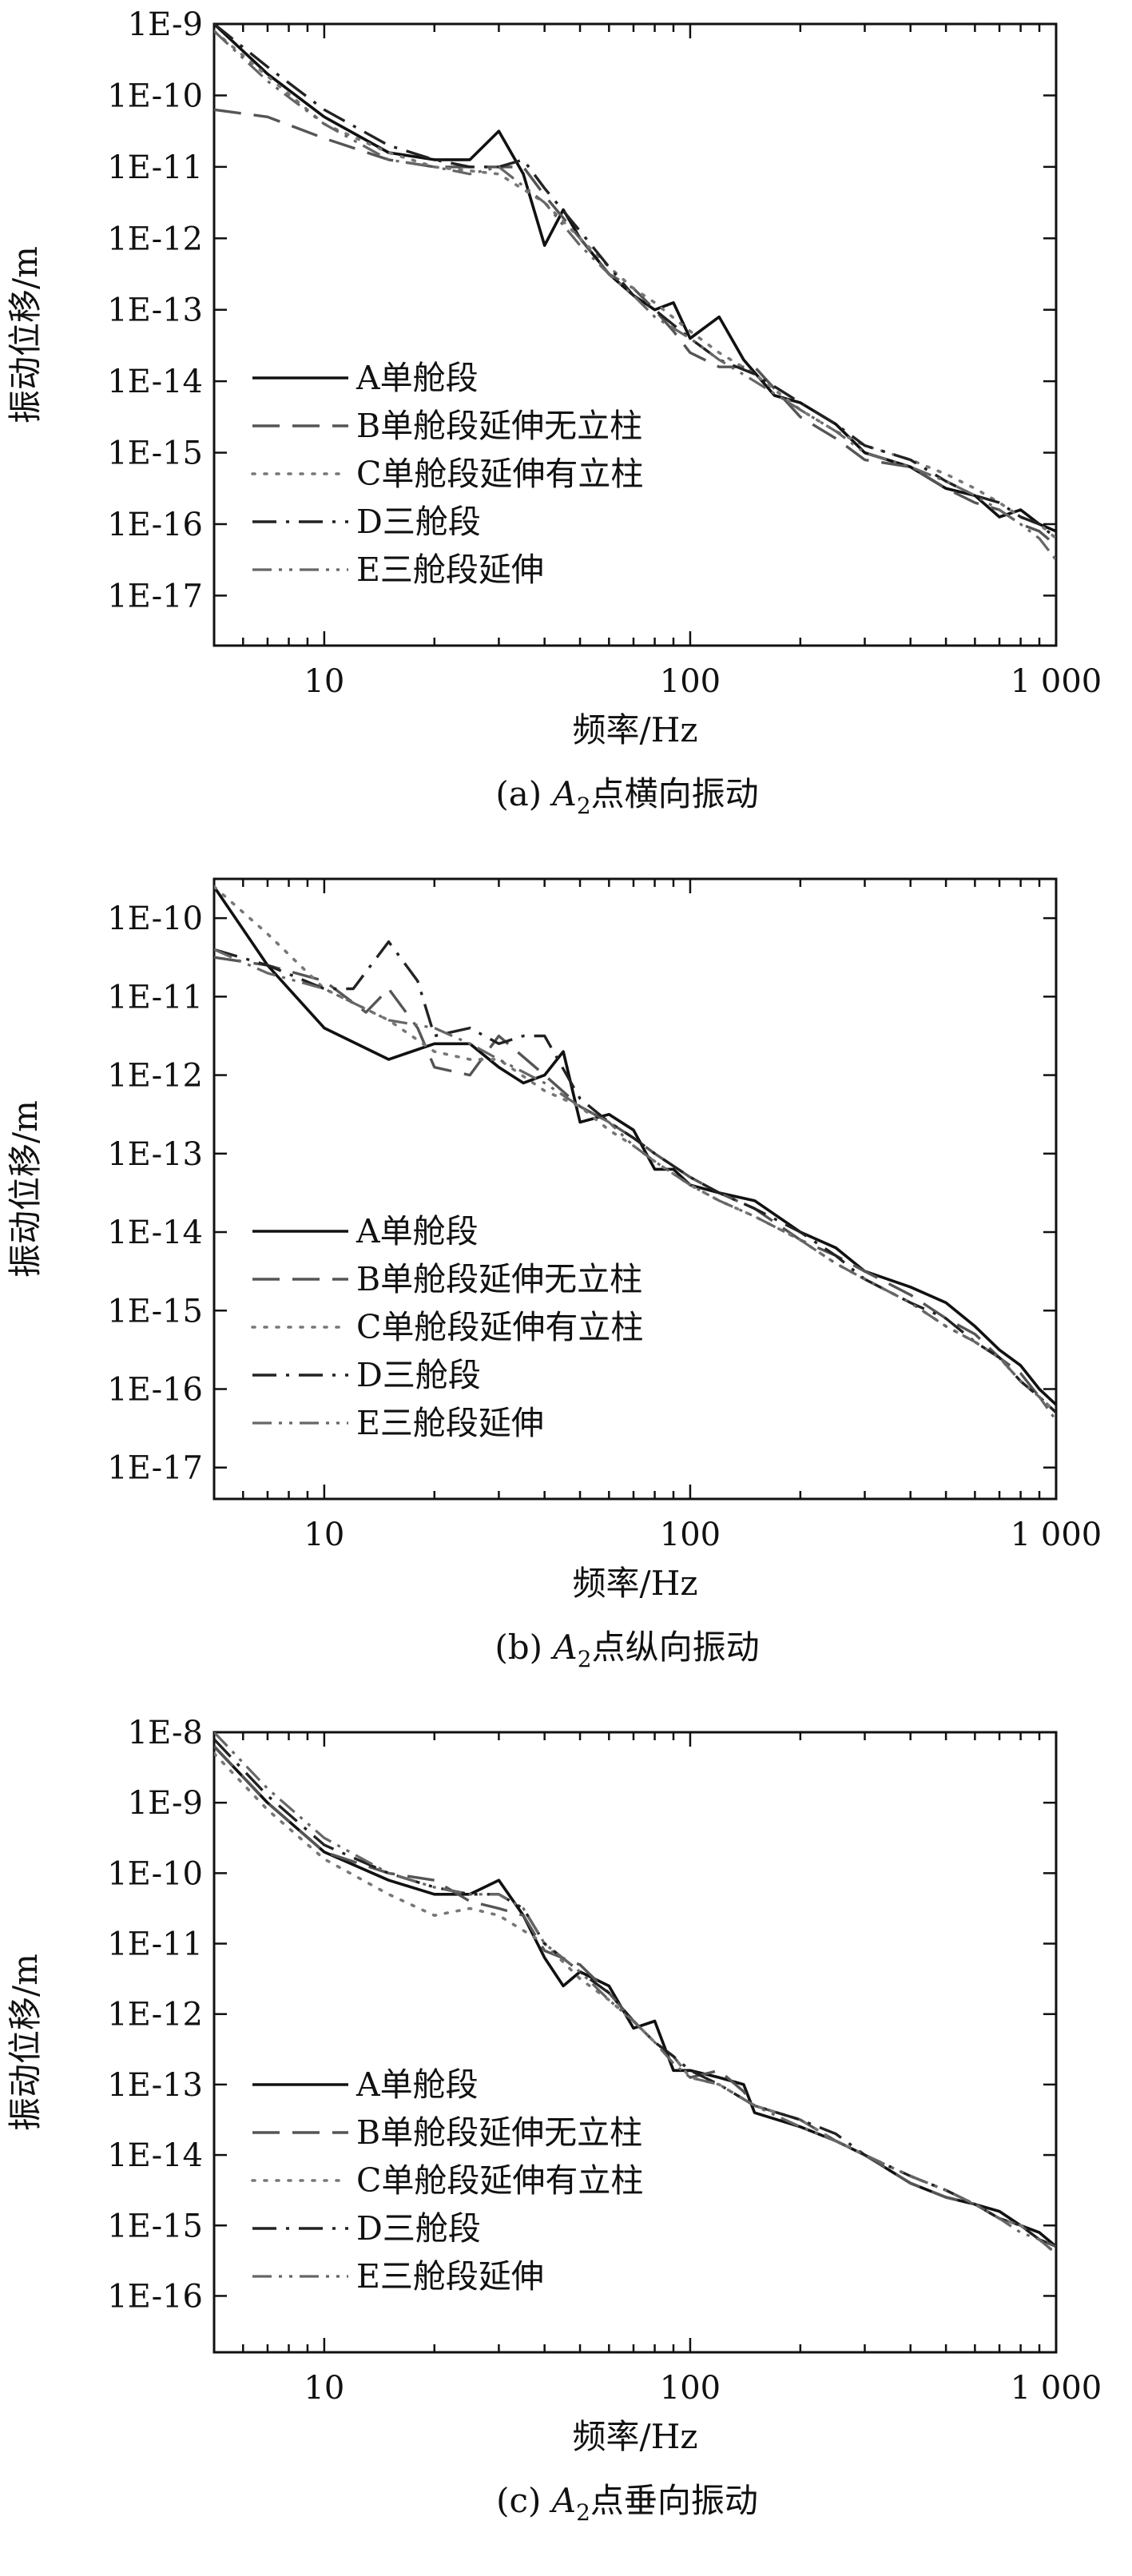  Describe the element at coordinates (675, 793) in the screenshot. I see `caption-text: 点横向振动` at that location.